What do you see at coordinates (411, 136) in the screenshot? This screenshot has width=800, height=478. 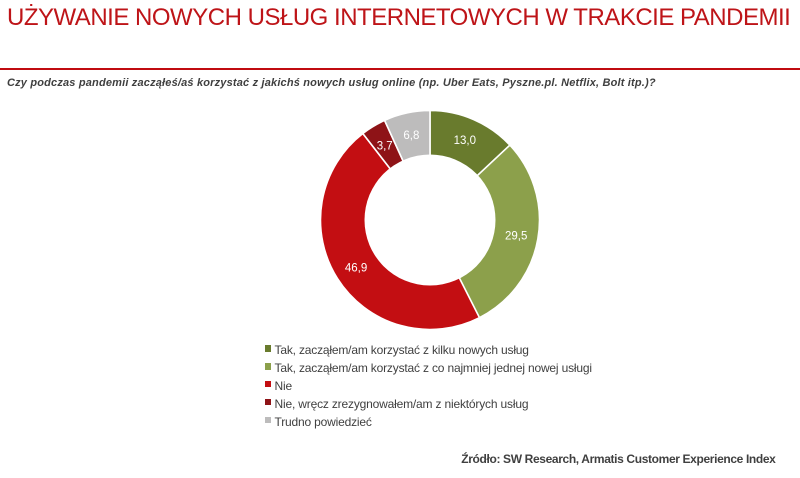 I see `svg-text: 6,8` at bounding box center [411, 136].